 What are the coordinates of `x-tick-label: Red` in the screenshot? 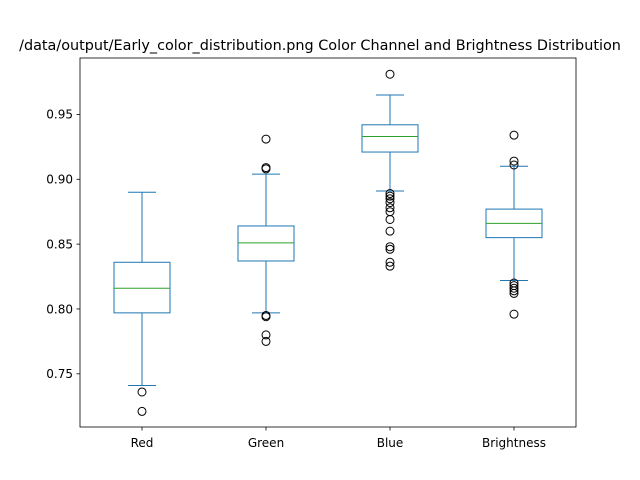 It's located at (142, 443).